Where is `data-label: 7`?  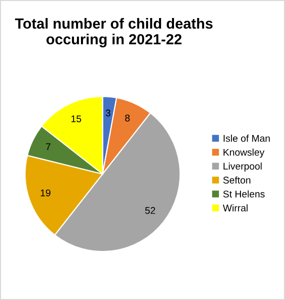
data-label: 7 is located at coordinates (48, 146).